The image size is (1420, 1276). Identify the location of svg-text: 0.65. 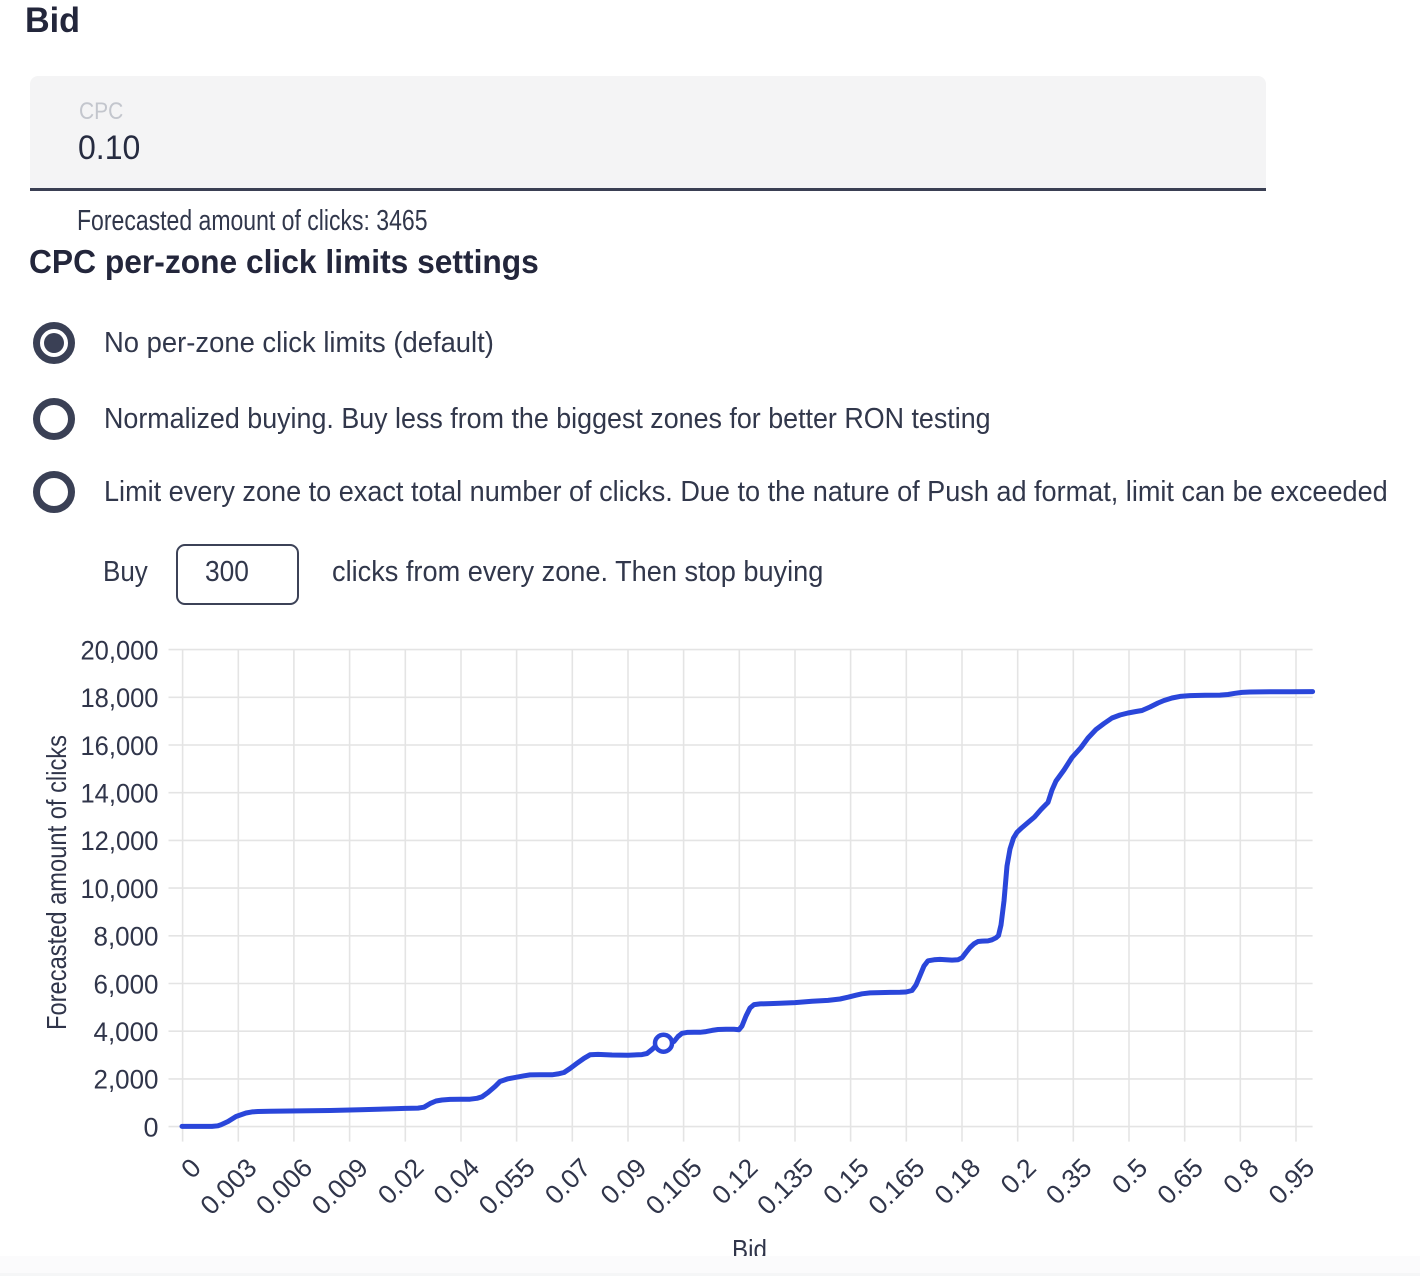
(1180, 1181).